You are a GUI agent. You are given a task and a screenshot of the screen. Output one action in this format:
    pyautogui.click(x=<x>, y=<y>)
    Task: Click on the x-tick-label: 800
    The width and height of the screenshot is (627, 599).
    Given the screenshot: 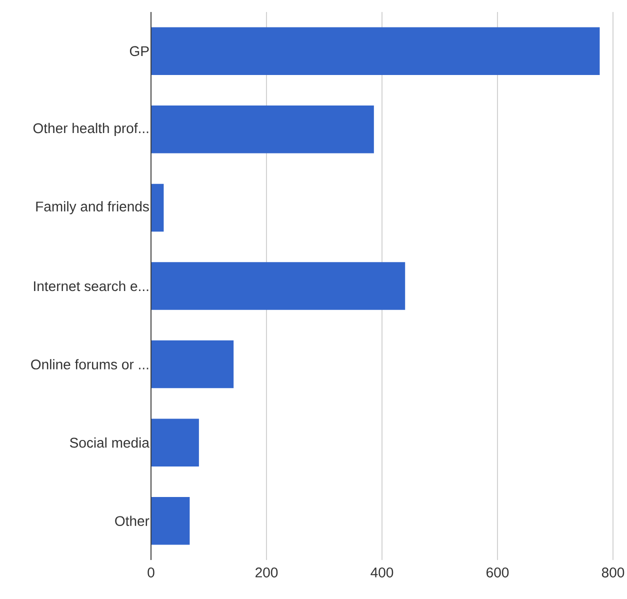 What is the action you would take?
    pyautogui.click(x=613, y=573)
    